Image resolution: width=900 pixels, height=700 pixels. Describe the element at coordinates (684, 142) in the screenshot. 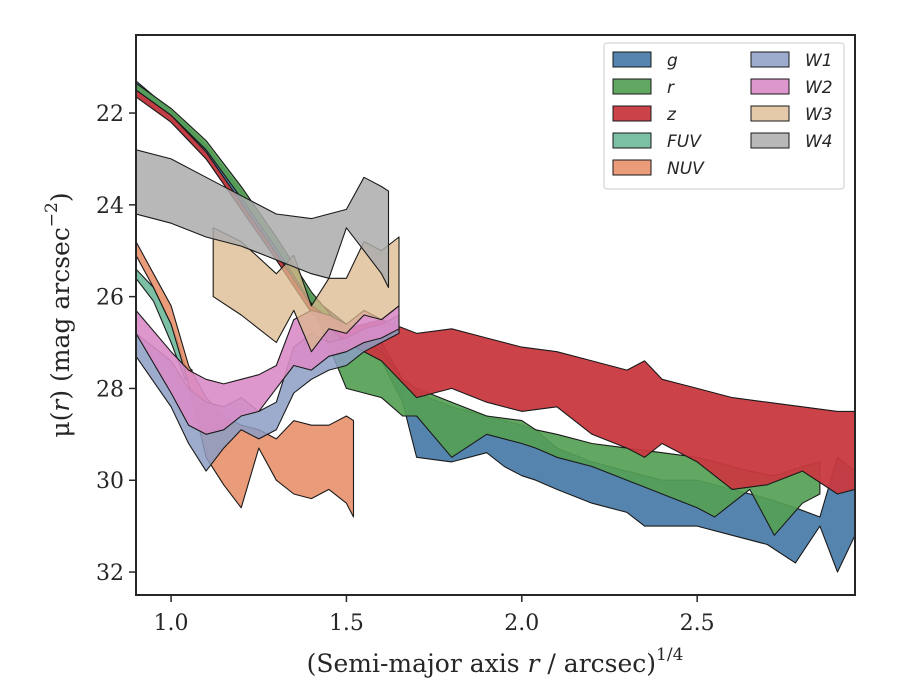

I see `legend-label-fuv: FUV` at that location.